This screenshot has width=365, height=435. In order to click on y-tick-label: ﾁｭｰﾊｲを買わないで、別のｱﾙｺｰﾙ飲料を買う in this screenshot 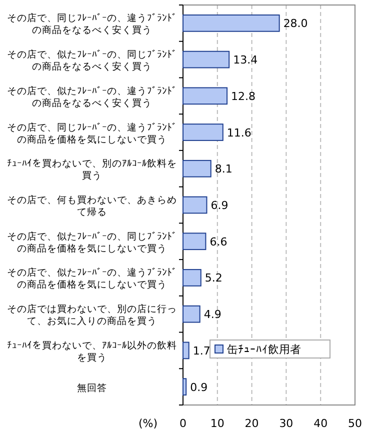, I will do `click(92, 170)`.